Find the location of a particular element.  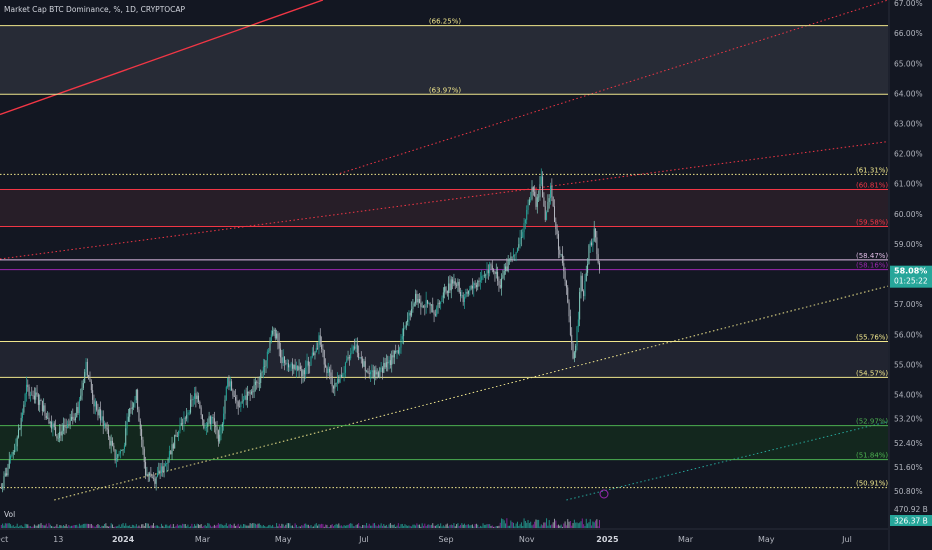

time-tick-label: May is located at coordinates (283, 539).